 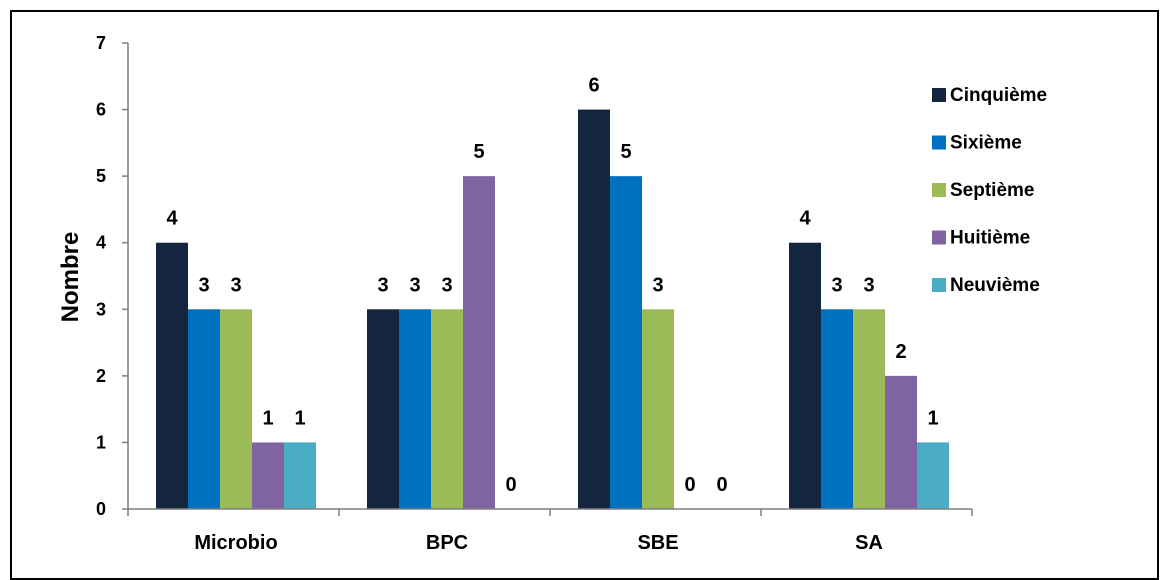 What do you see at coordinates (70, 277) in the screenshot?
I see `y-axis-label: Nombre` at bounding box center [70, 277].